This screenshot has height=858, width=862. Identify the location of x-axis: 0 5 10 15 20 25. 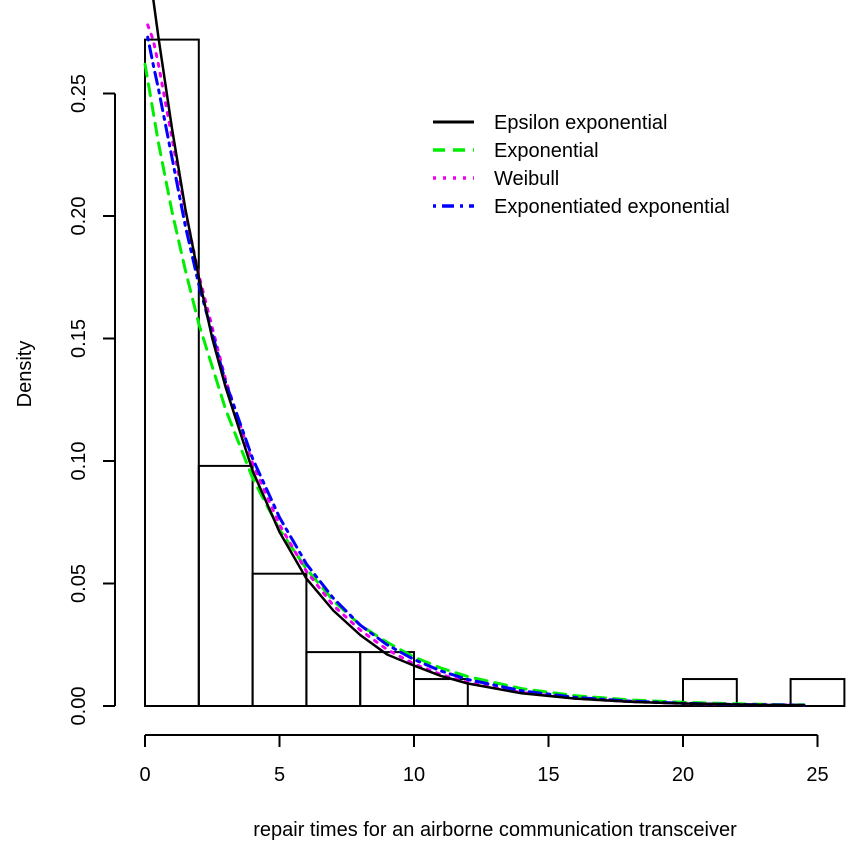
(484, 760).